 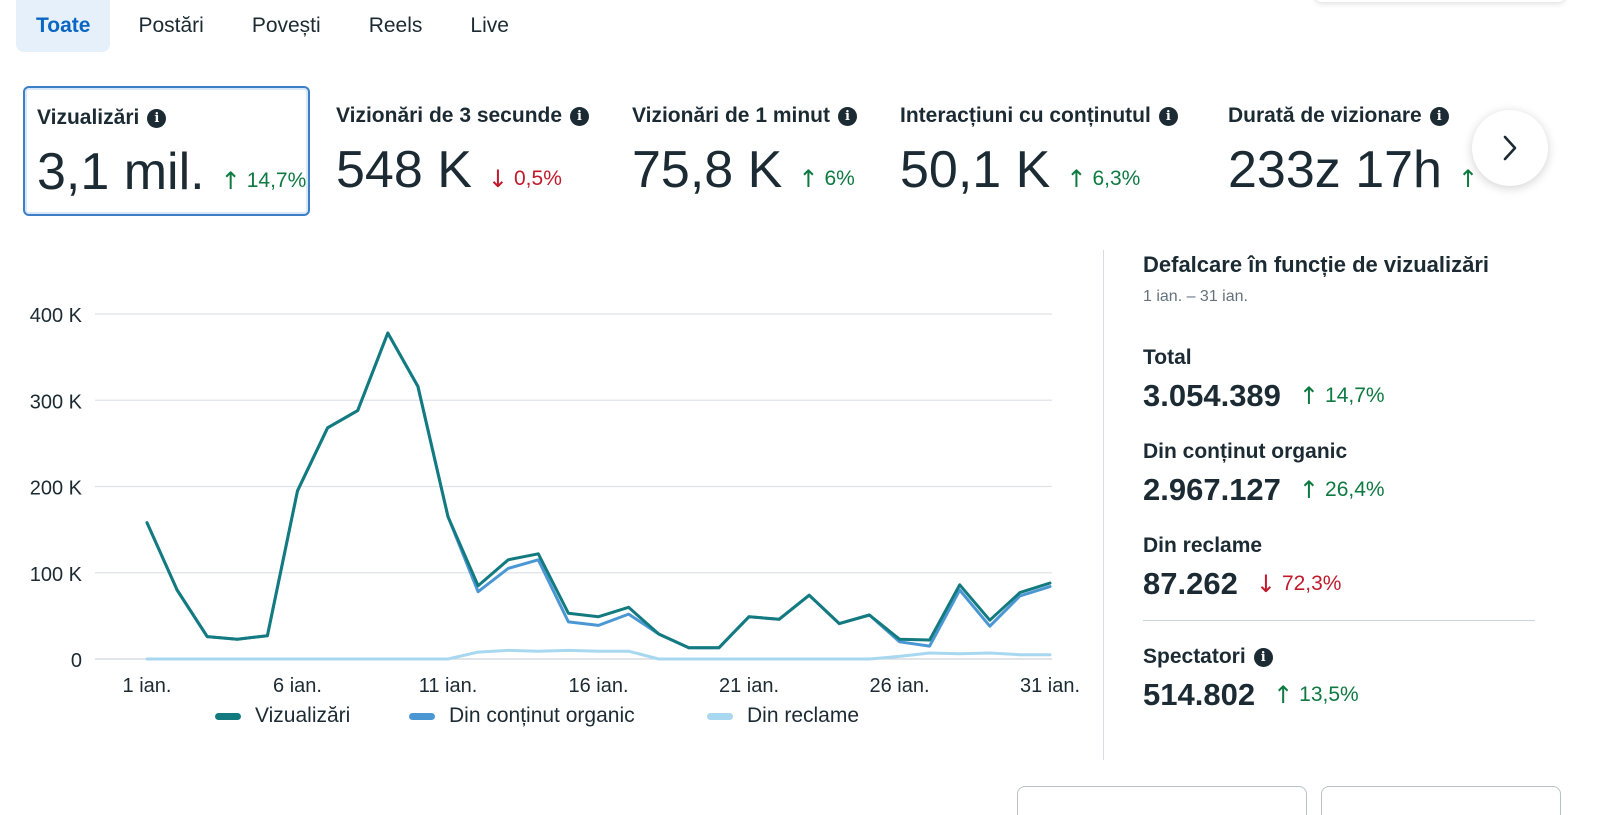 What do you see at coordinates (1356, 170) in the screenshot?
I see `metric-value: 233z 17h ↑` at bounding box center [1356, 170].